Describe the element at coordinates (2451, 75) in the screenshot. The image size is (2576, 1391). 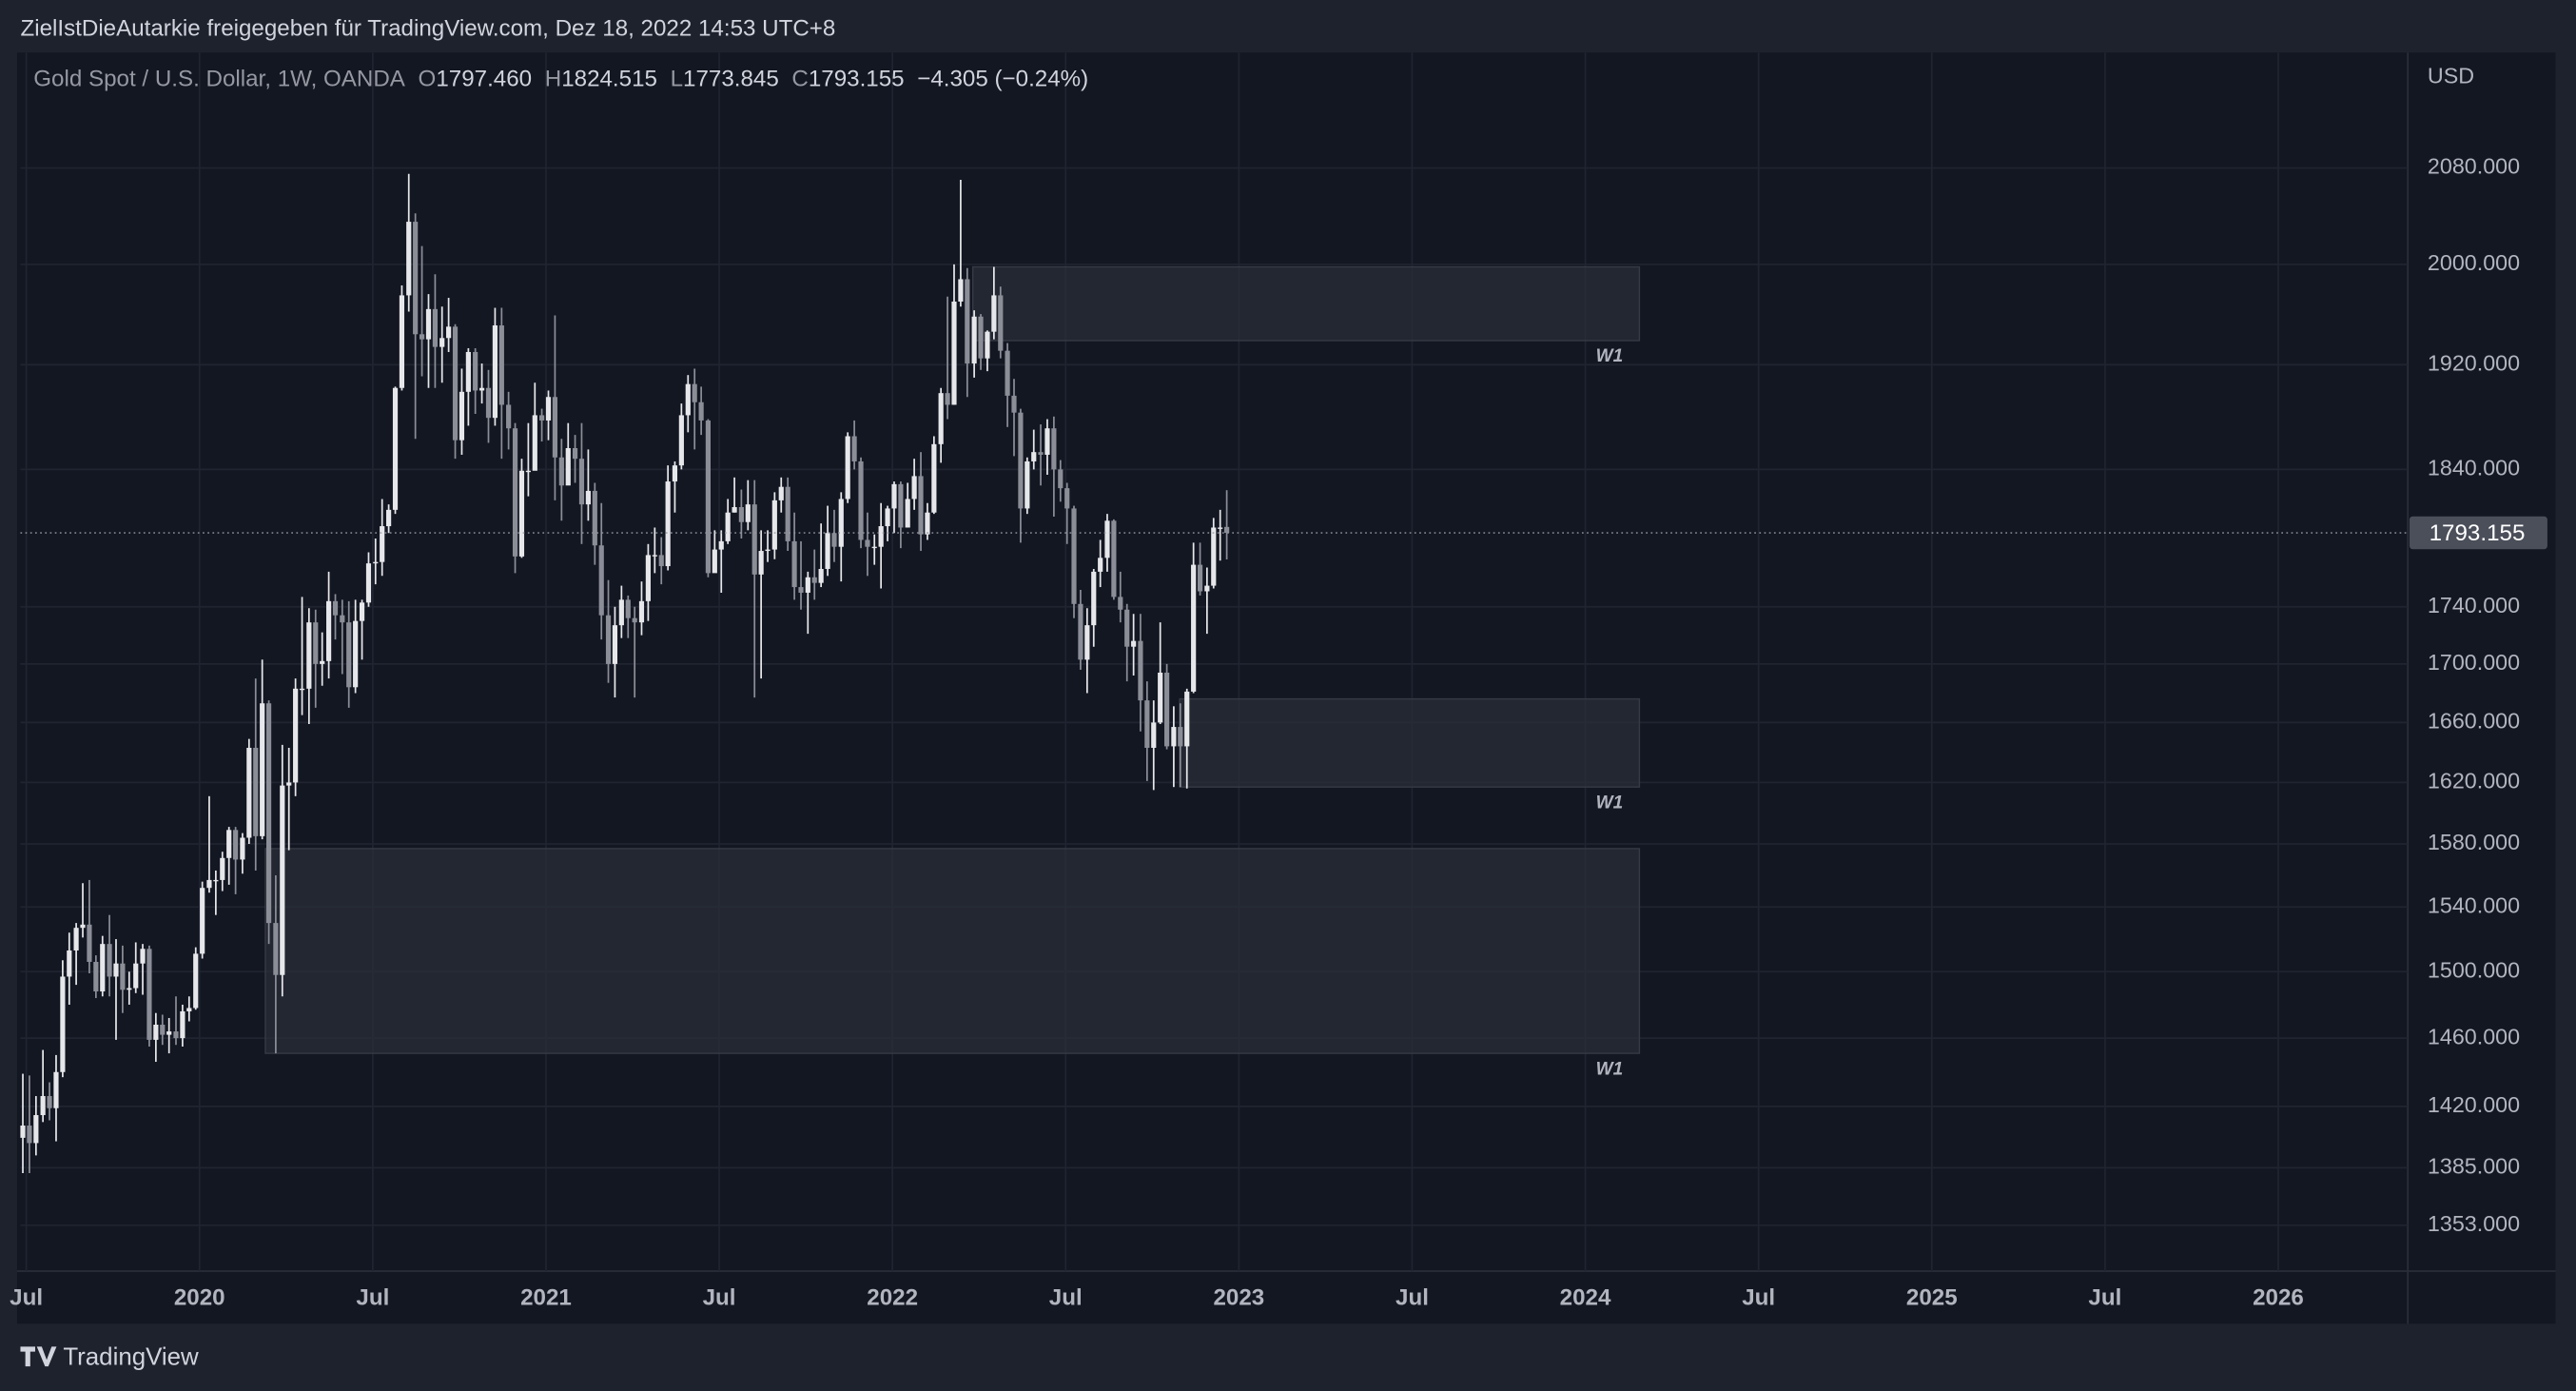
I see `currency-label: USD` at that location.